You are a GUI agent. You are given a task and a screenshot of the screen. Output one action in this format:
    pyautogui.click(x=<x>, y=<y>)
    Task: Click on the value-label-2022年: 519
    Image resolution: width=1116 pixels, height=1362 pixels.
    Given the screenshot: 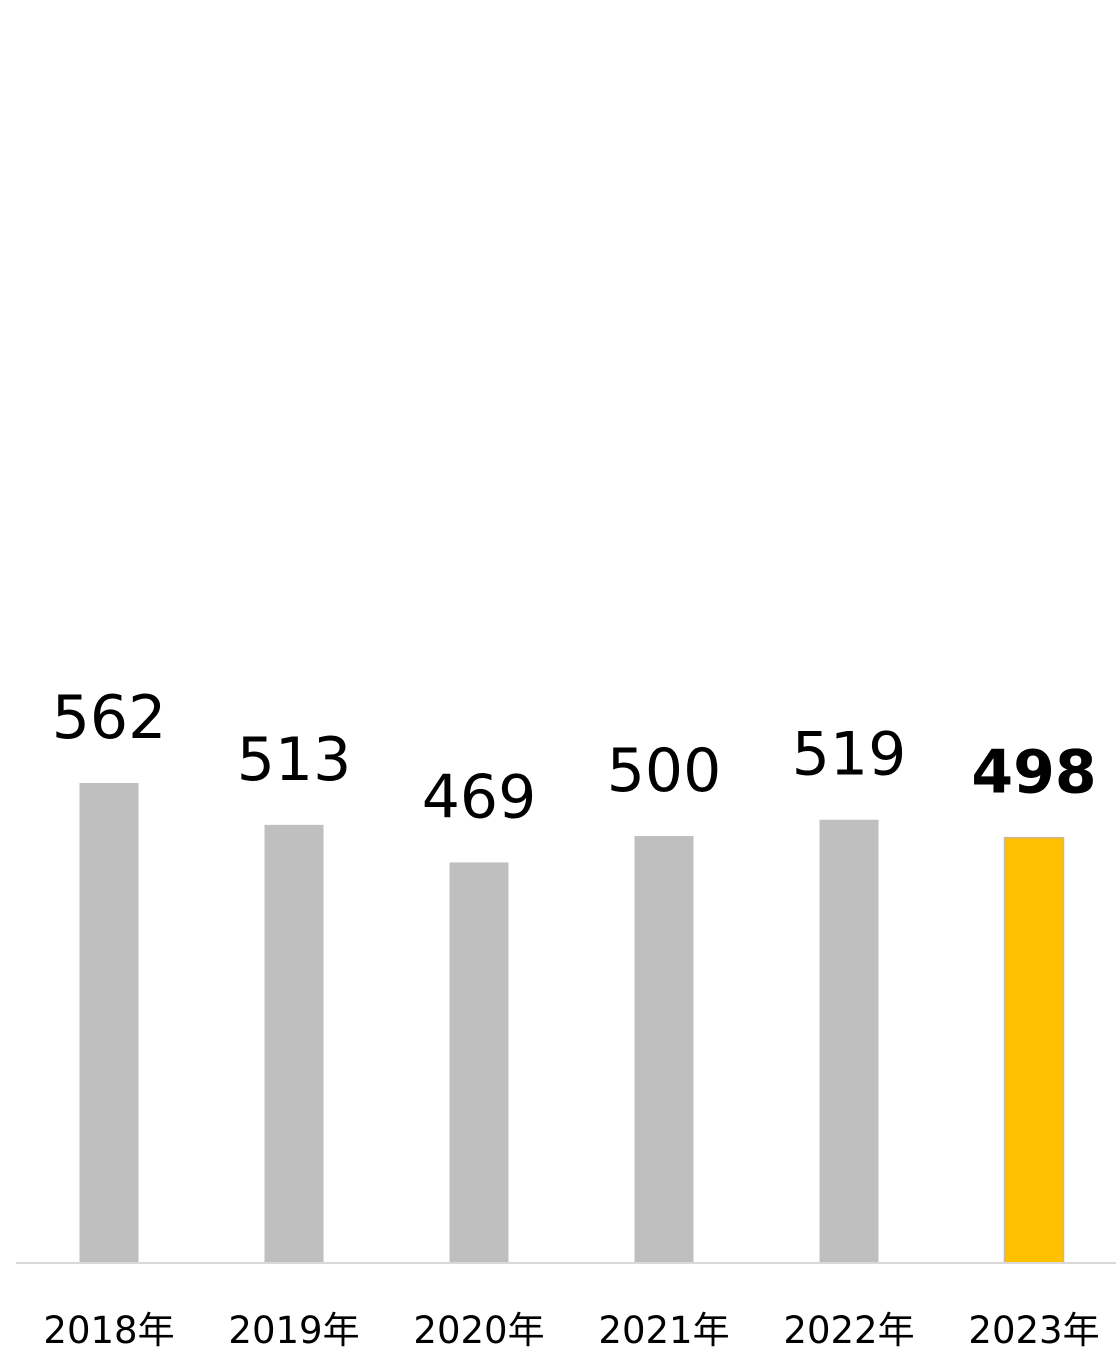 What is the action you would take?
    pyautogui.click(x=849, y=755)
    